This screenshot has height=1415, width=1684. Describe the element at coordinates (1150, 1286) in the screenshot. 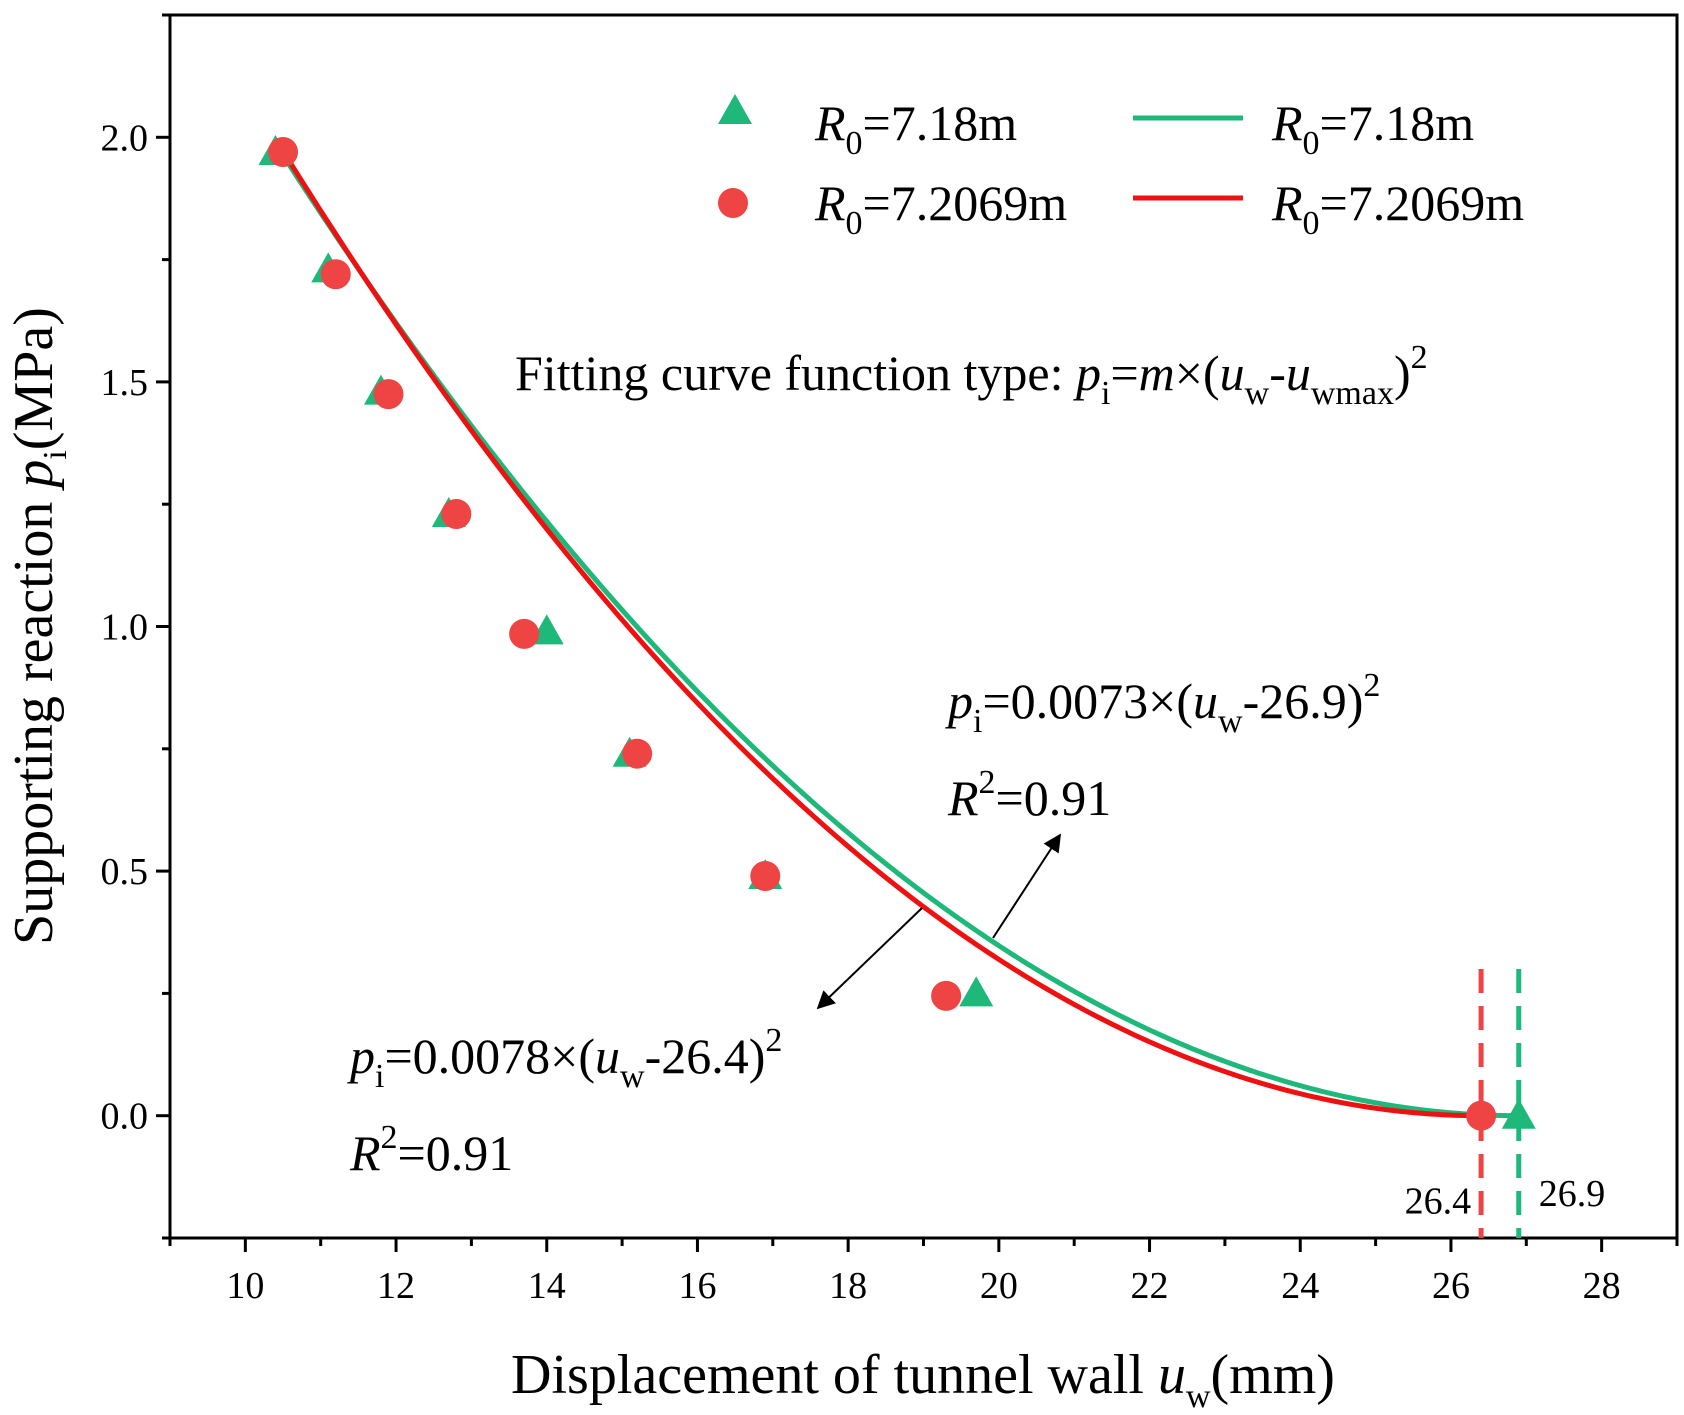

I see `x-tick-label: 22` at that location.